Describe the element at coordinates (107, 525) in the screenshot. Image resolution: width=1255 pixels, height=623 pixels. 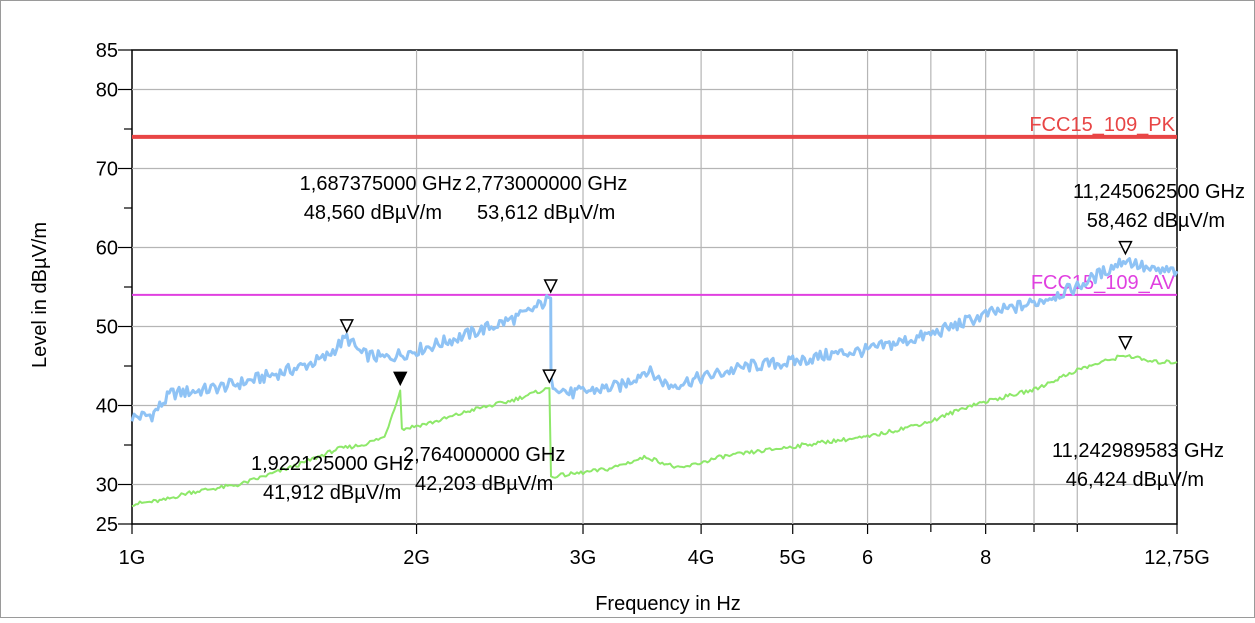
I see `y-tick-label: 25` at that location.